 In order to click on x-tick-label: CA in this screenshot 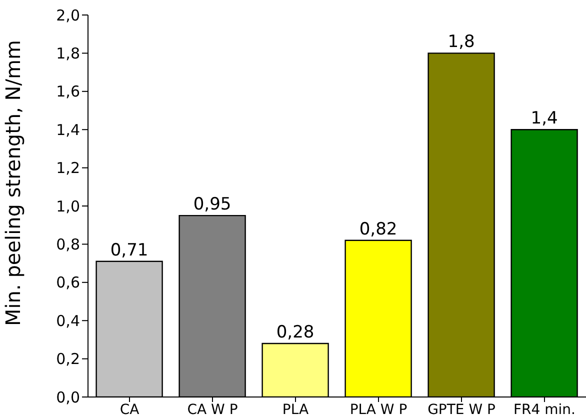, I will do `click(130, 410)`.